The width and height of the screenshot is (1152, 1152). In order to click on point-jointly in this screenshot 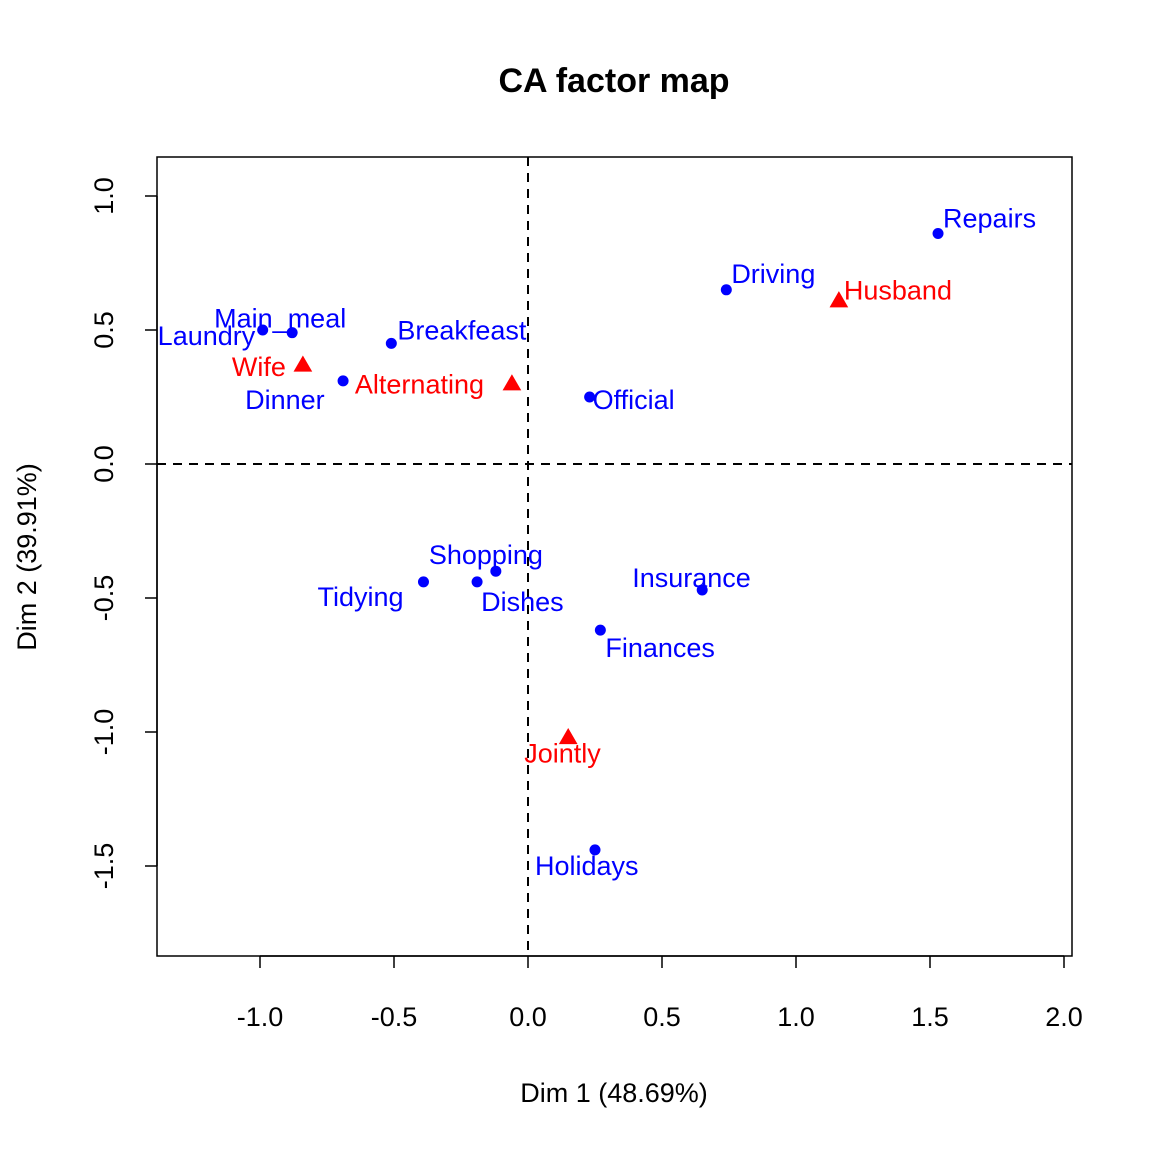, I will do `click(568, 736)`.